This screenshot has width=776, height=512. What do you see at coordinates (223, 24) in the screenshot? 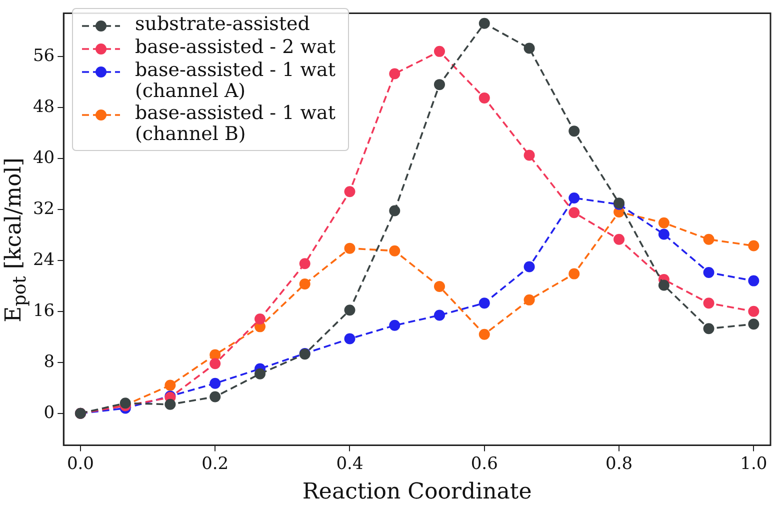
I see `legend-label: substrate-assisted` at bounding box center [223, 24].